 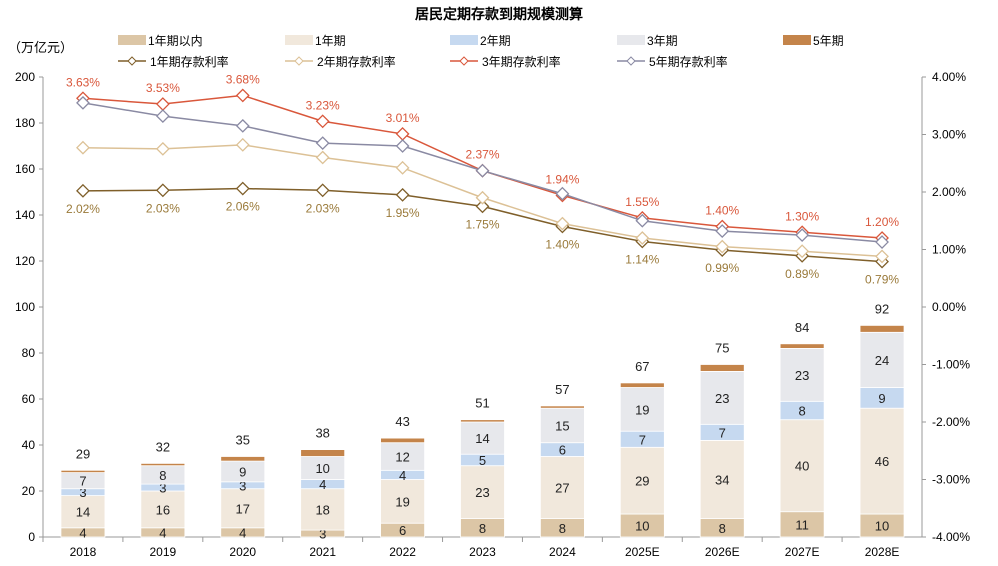 I want to click on bar-value-label: 17, so click(x=243, y=508).